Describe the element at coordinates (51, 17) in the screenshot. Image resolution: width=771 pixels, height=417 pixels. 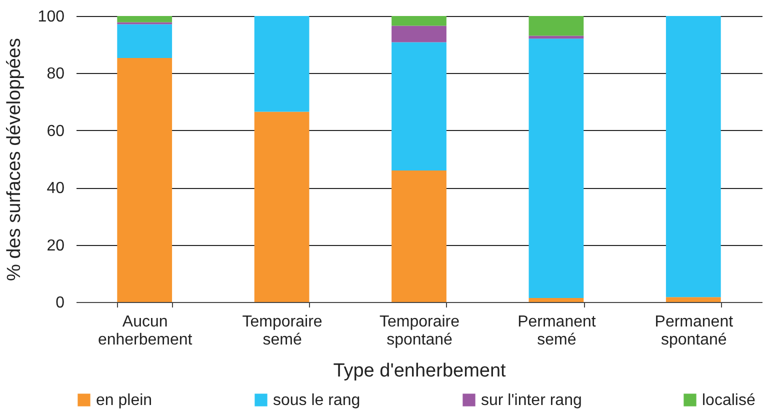
I see `y-tick-label: 100` at that location.